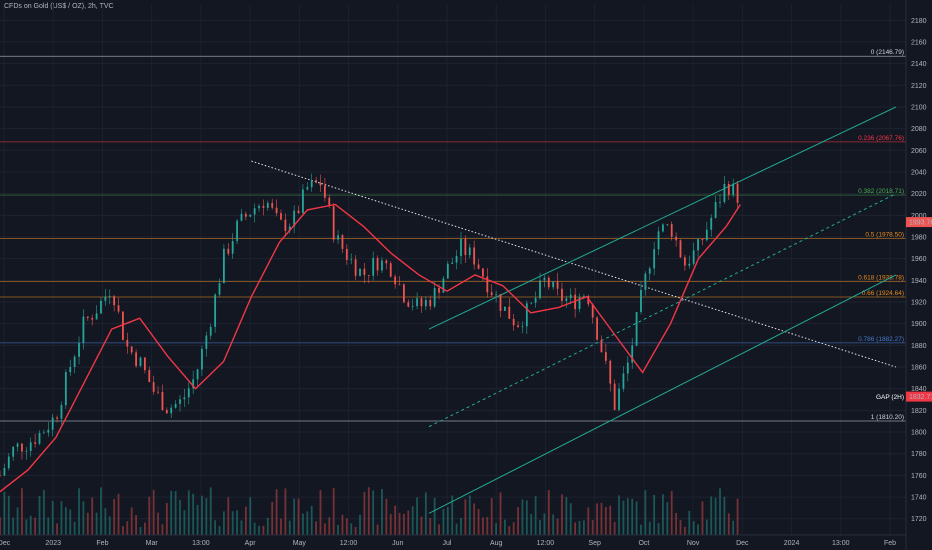 The width and height of the screenshot is (932, 550). Describe the element at coordinates (693, 543) in the screenshot. I see `x-tick-label: Nov` at that location.